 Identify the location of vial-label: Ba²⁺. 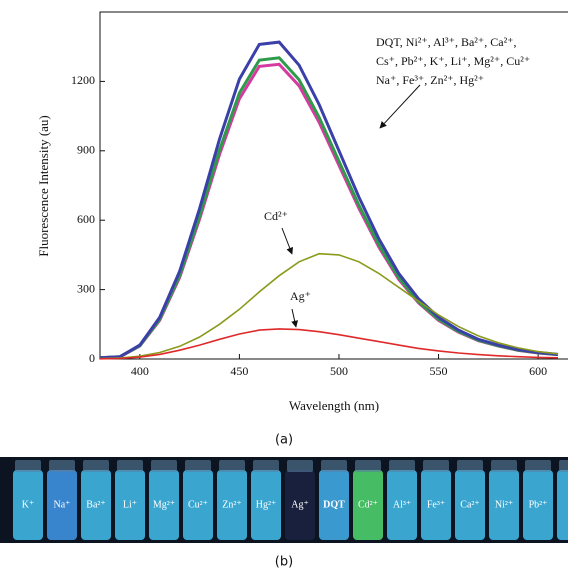
(95, 504).